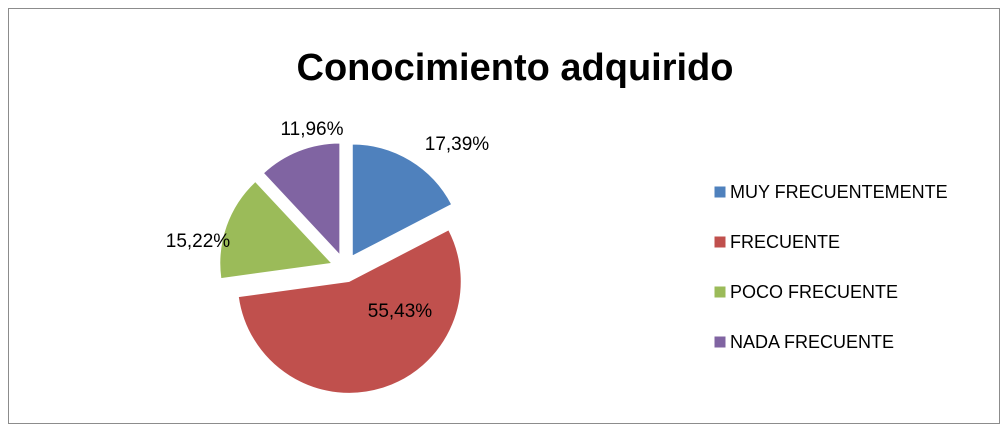 The image size is (1008, 432). I want to click on data-label: 17,39%, so click(457, 144).